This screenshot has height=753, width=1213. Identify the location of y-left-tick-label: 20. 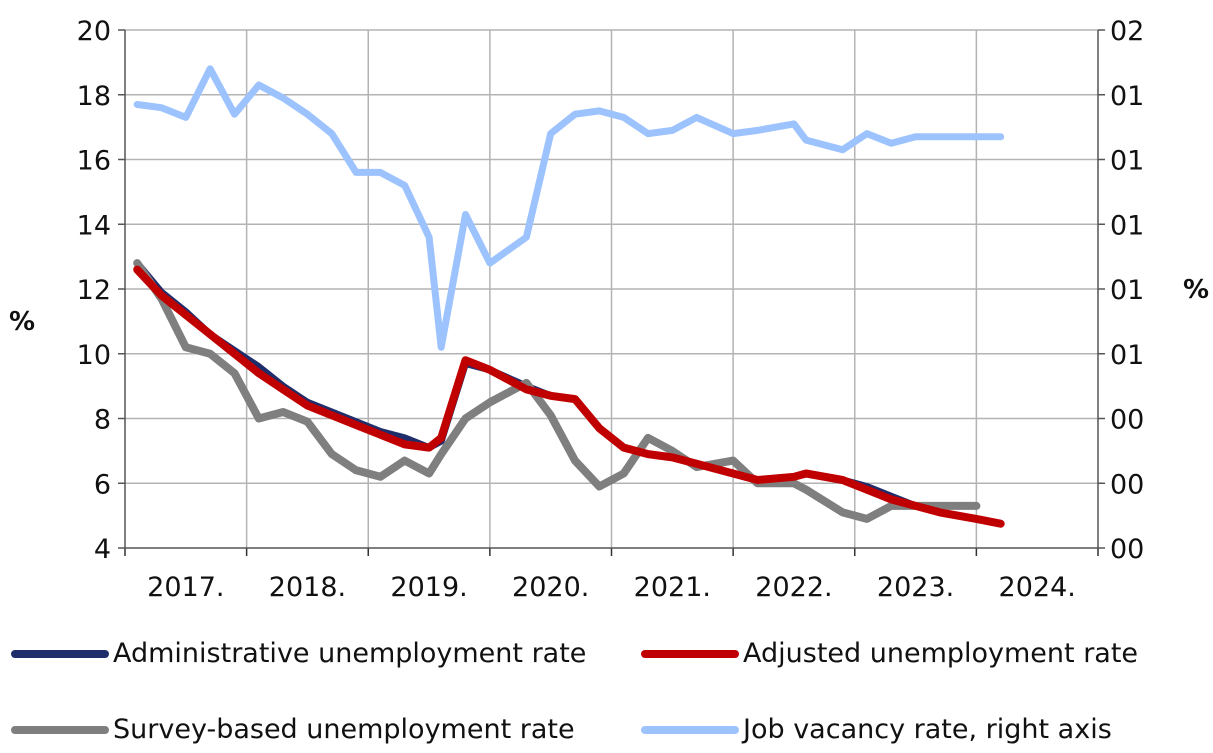
(94, 31).